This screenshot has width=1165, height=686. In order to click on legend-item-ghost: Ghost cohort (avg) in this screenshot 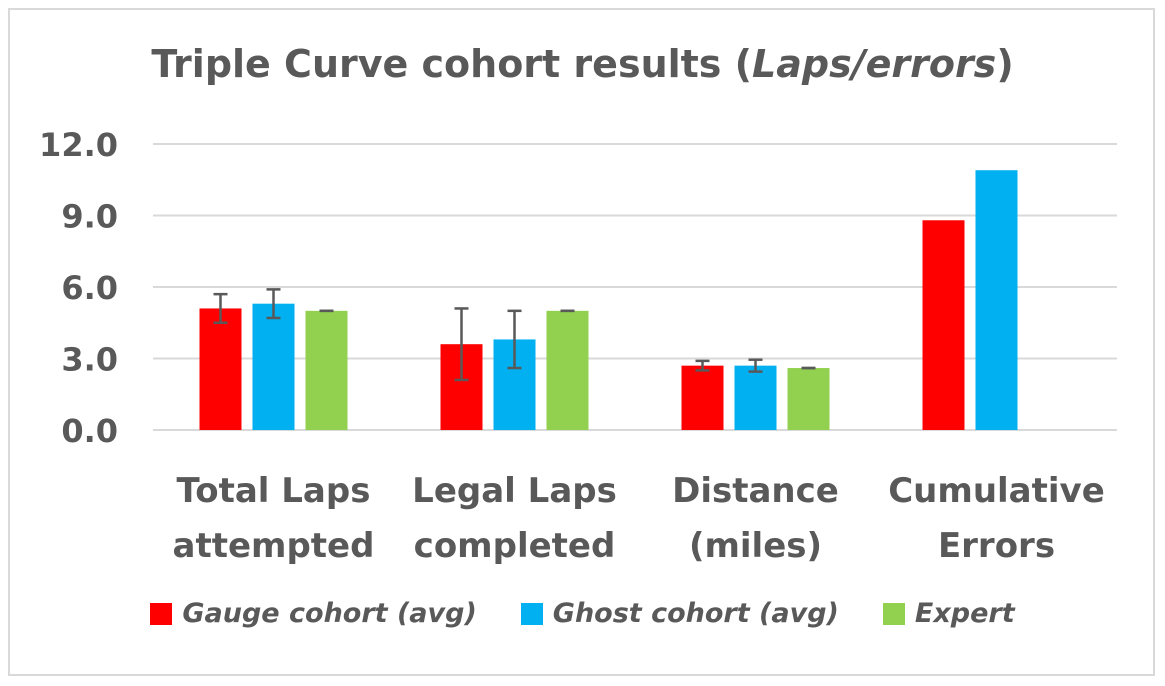, I will do `click(679, 613)`.